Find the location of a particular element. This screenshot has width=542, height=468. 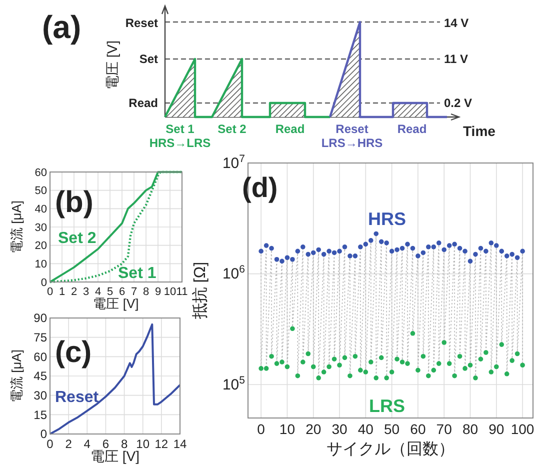

text: 11 V is located at coordinates (456, 59).